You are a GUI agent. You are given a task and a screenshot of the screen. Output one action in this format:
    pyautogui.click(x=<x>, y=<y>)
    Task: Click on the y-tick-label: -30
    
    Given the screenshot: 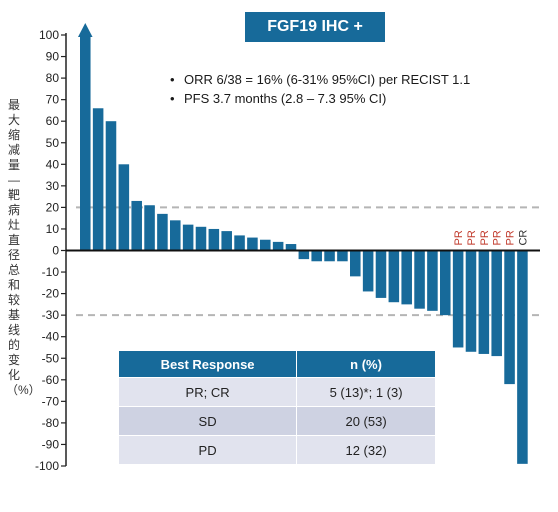 What is the action you would take?
    pyautogui.click(x=51, y=315)
    